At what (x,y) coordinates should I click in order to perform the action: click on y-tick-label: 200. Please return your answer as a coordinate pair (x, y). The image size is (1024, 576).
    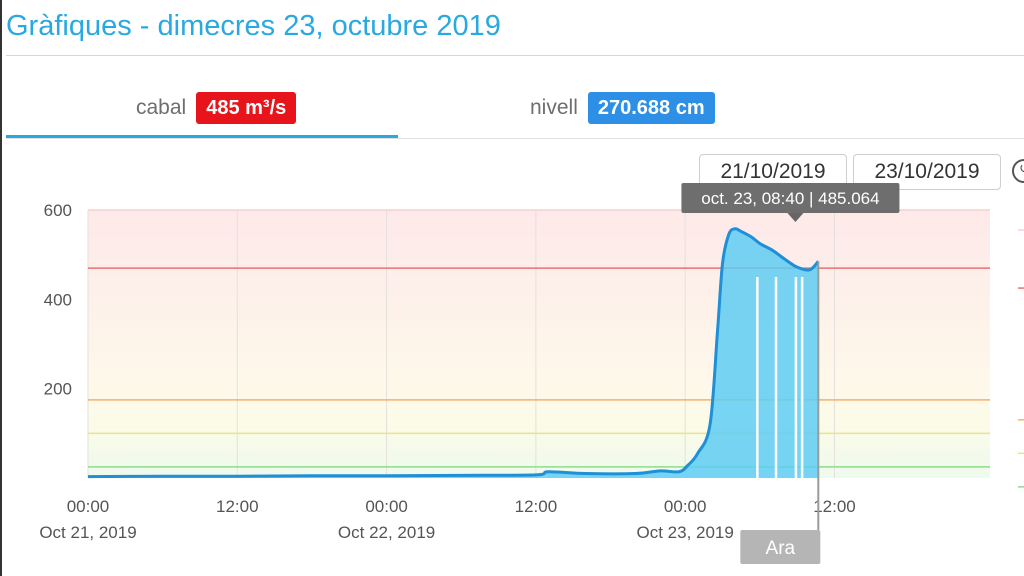
    Looking at the image, I should click on (58, 389).